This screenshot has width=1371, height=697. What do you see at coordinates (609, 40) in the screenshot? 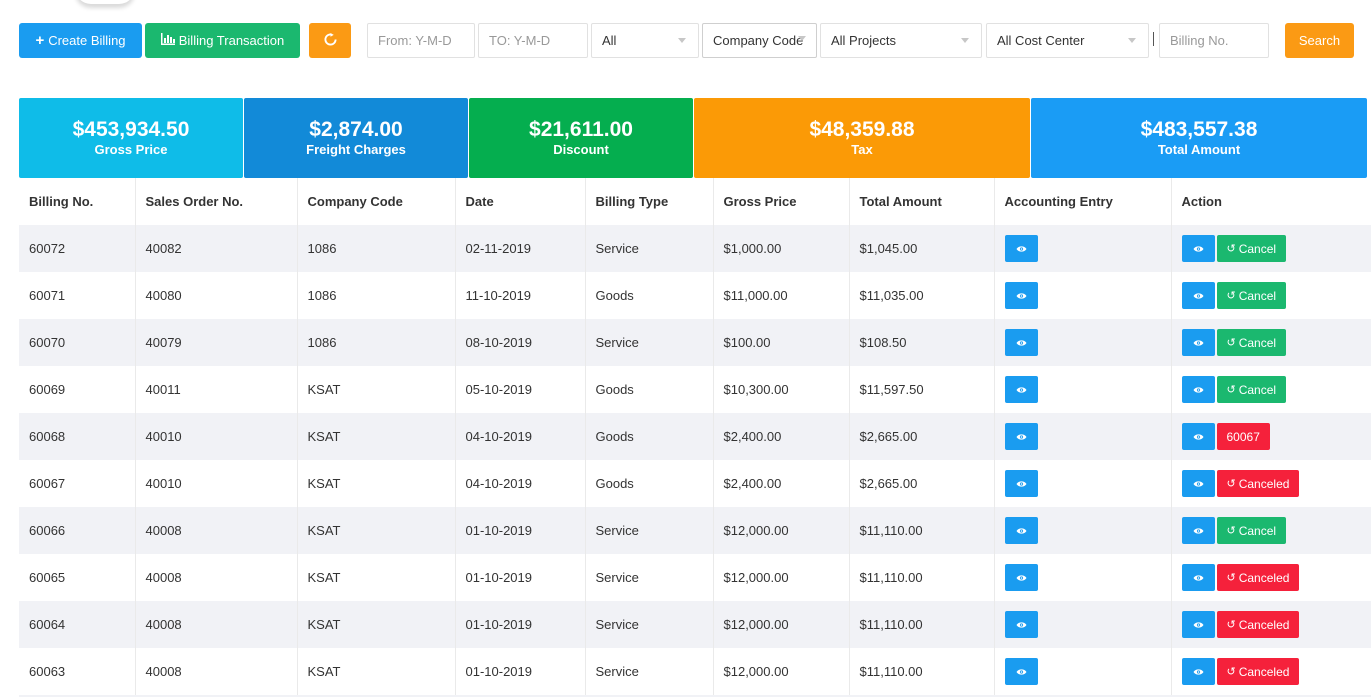
I see `status-select-value: All` at bounding box center [609, 40].